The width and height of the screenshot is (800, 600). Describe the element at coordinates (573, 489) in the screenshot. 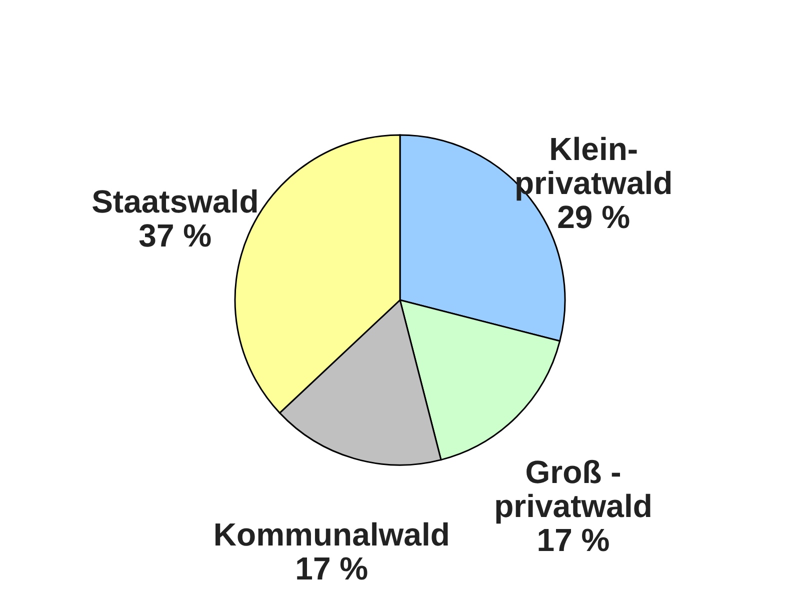

I see `slice-label: Groß - privatwald` at that location.